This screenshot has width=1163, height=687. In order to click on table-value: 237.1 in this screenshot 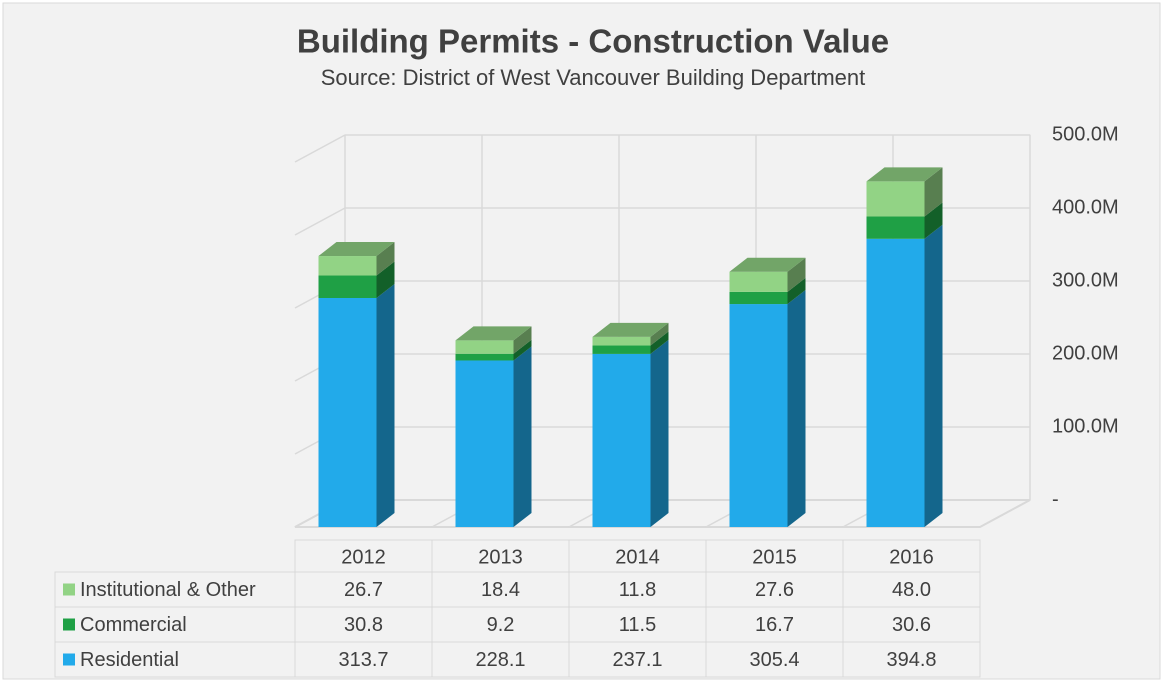, I will do `click(637, 660)`.